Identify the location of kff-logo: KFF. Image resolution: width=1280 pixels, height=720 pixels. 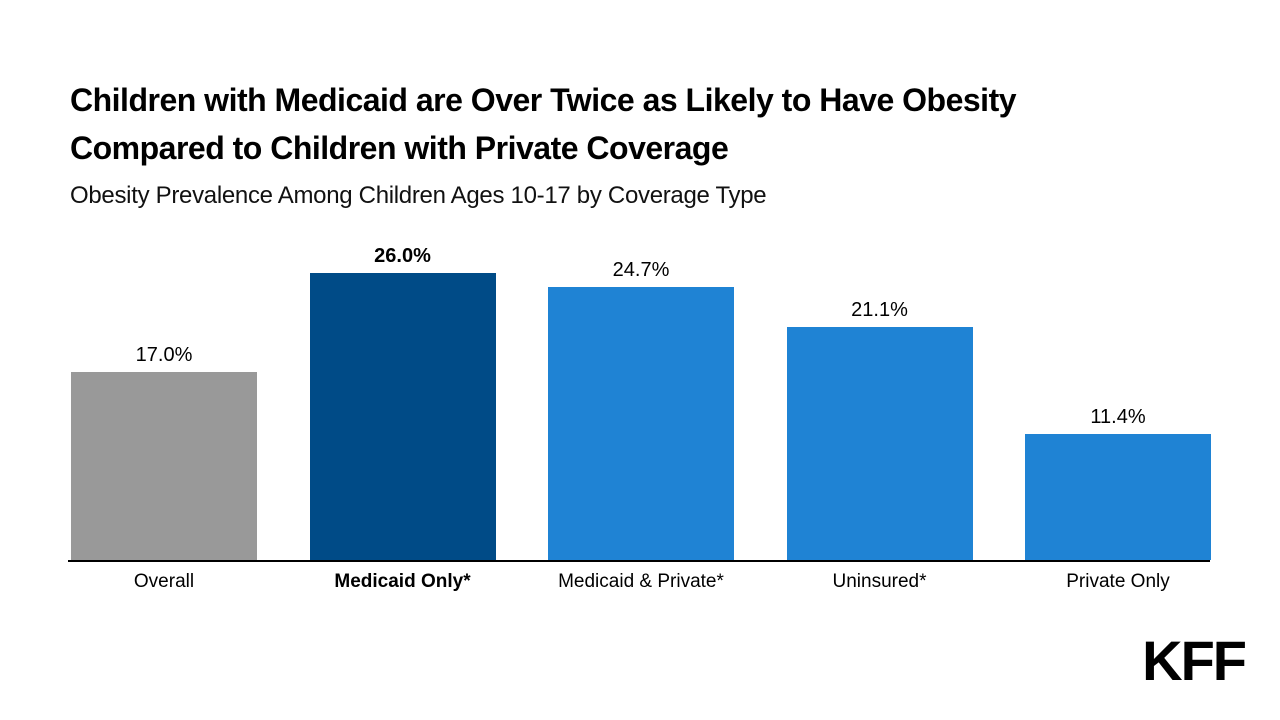
(1194, 660).